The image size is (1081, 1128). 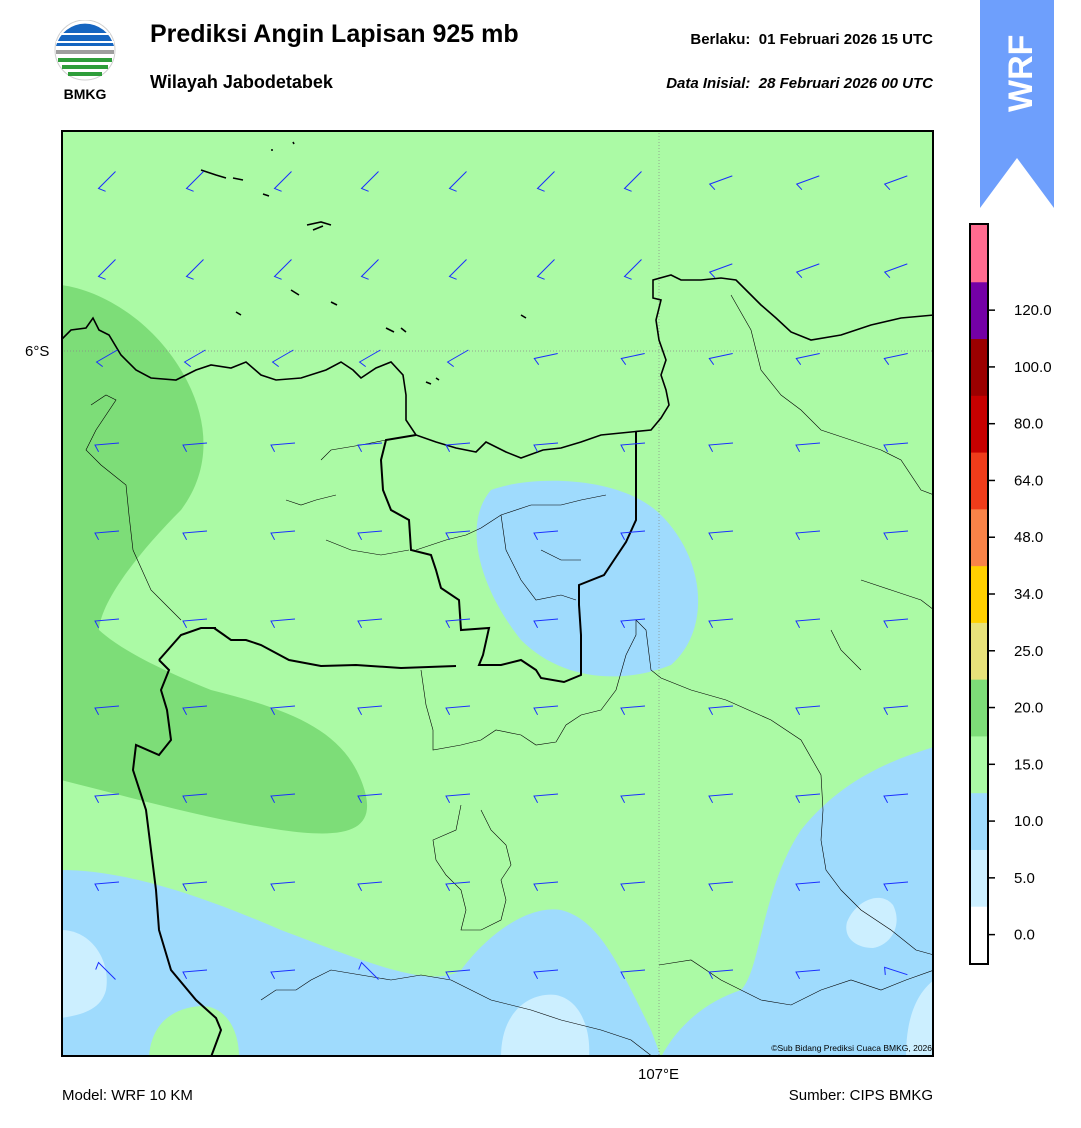 I want to click on model-info: Model: WRF 10 KM, so click(x=127, y=1095).